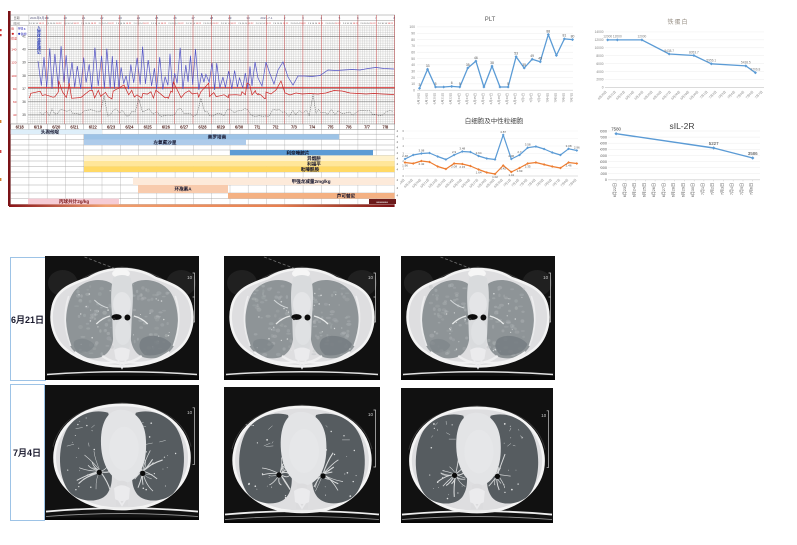 This screenshot has width=797, height=545. What do you see at coordinates (479, 153) in the screenshot?
I see `svg-text: 2.64` at bounding box center [479, 153].